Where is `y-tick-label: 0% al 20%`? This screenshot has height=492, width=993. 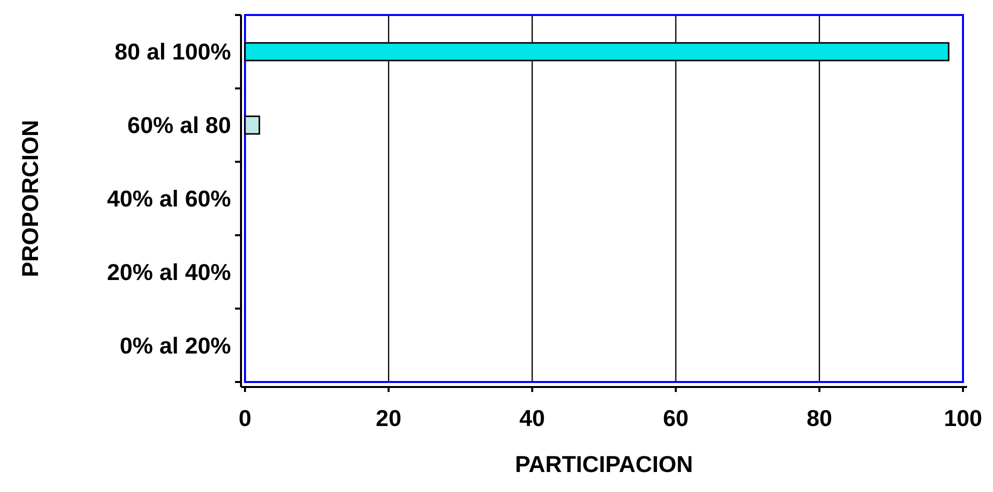 y-tick-label: 0% al 20% is located at coordinates (175, 345).